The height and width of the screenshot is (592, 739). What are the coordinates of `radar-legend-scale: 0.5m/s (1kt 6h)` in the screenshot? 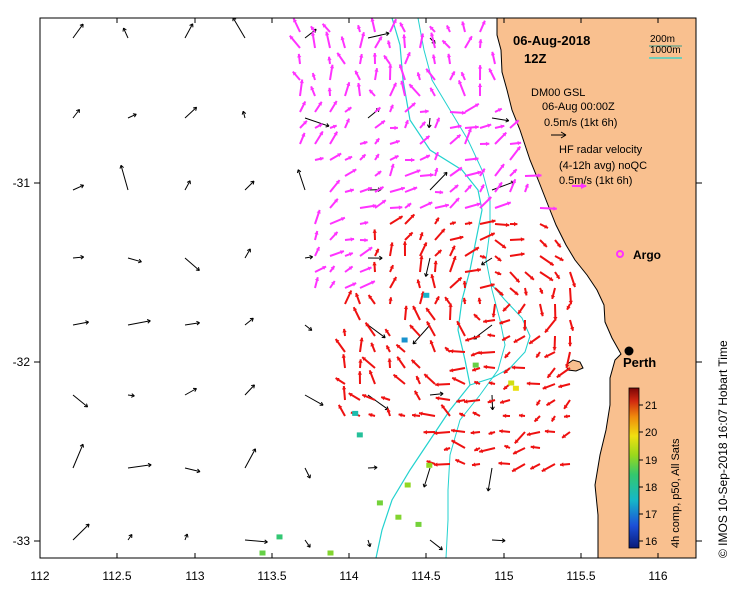 It's located at (595, 181).